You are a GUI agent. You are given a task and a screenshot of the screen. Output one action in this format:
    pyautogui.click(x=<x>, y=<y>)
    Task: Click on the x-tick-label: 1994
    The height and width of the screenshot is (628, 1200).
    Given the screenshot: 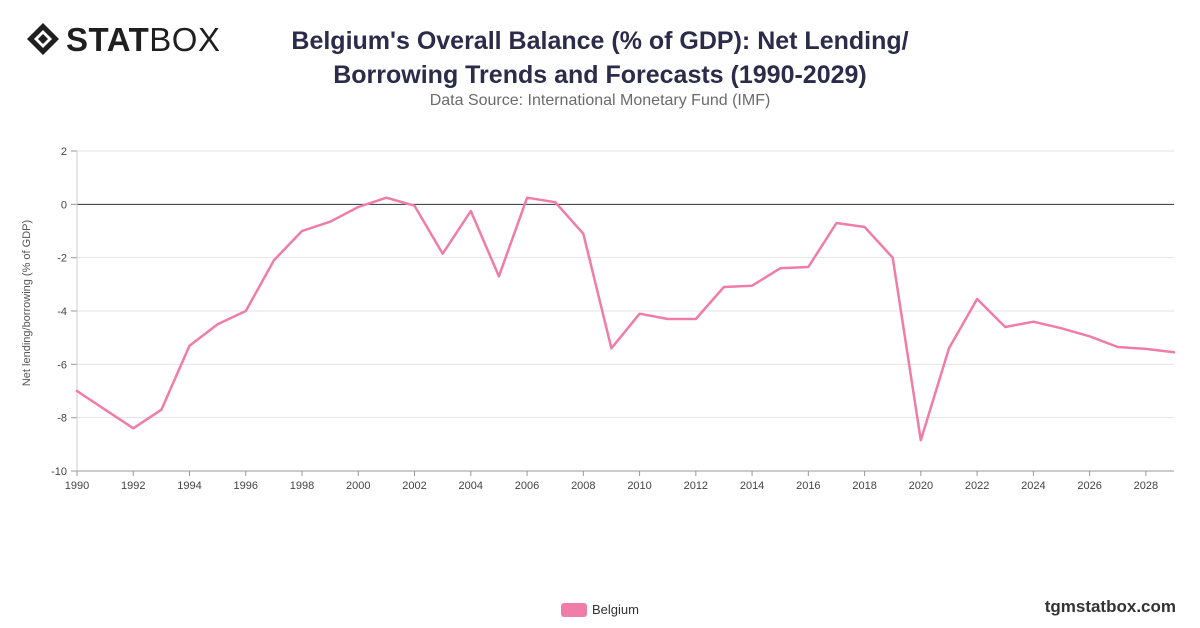 What is the action you would take?
    pyautogui.click(x=189, y=486)
    